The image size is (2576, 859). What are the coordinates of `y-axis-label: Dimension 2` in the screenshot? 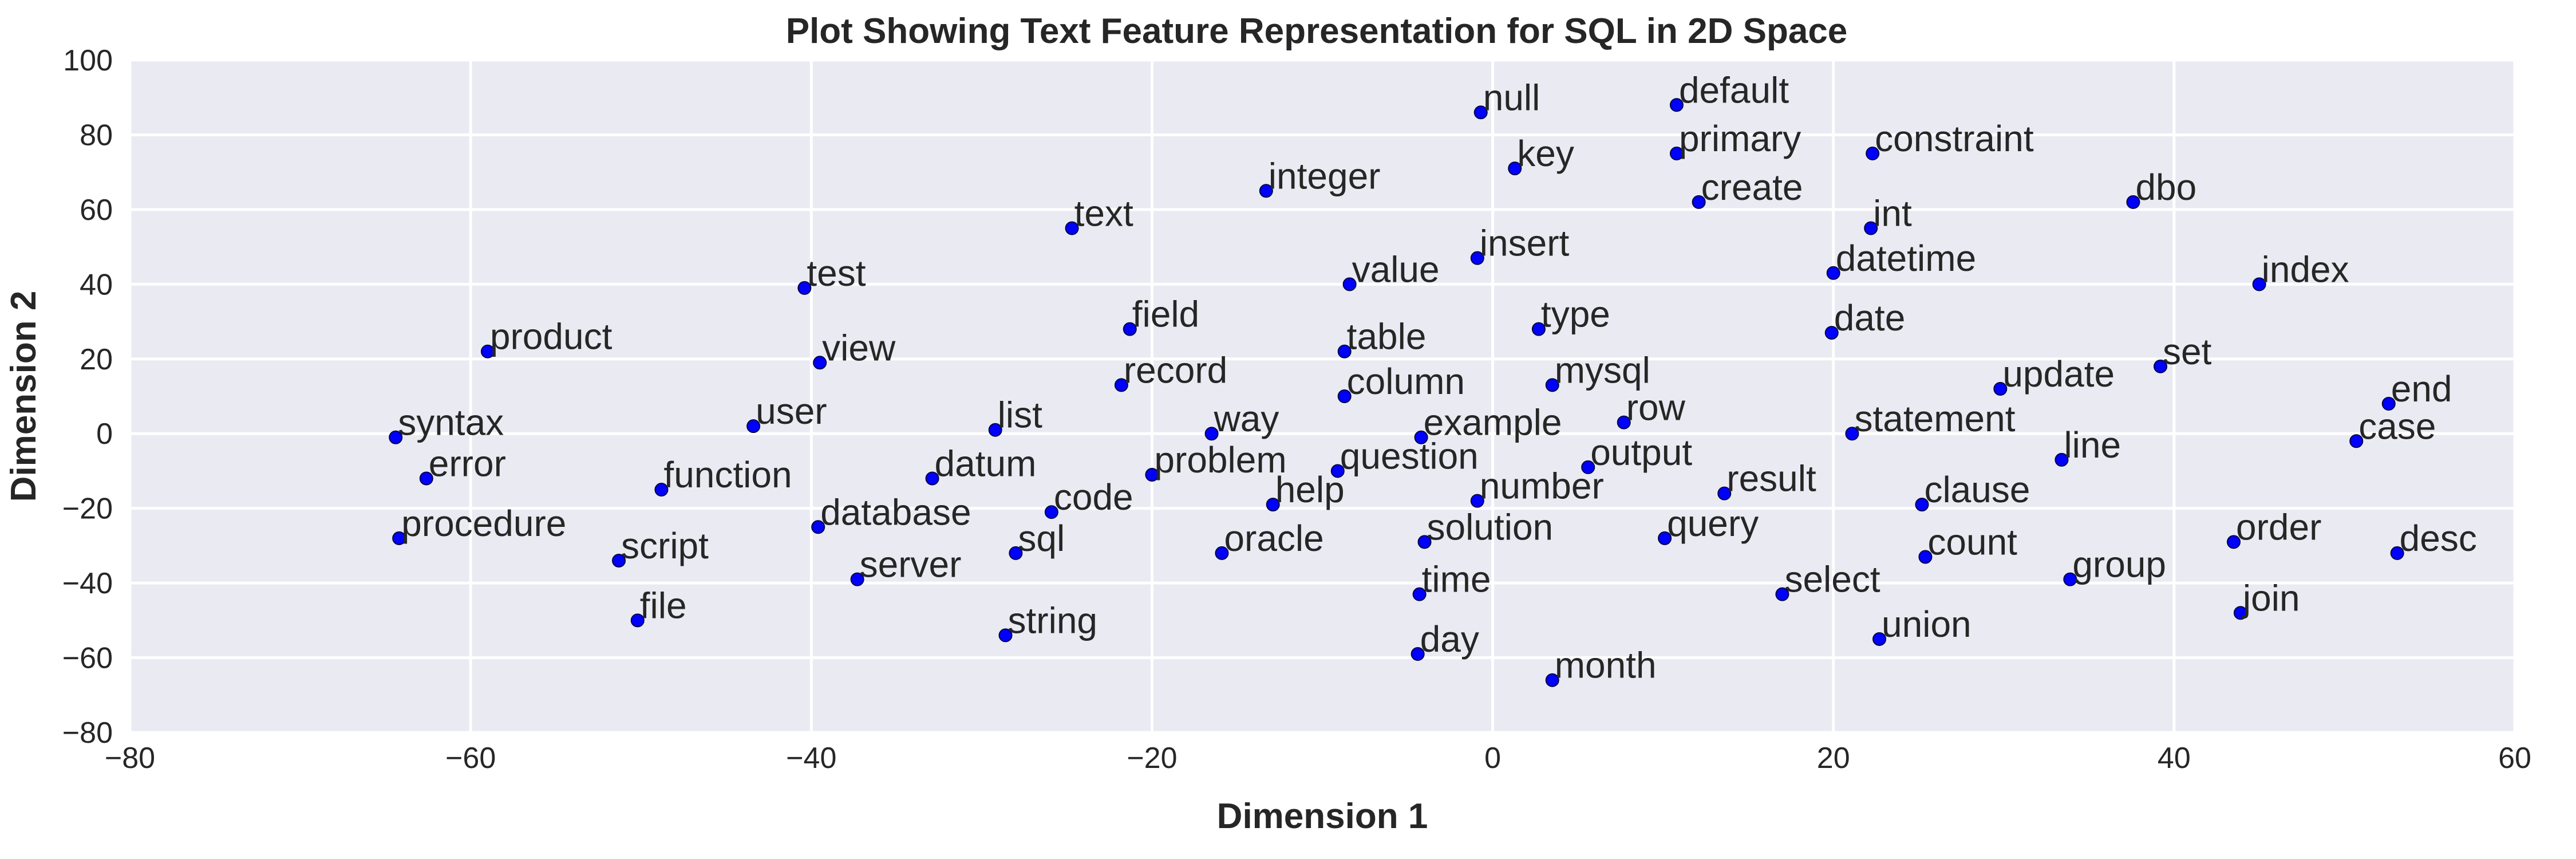 It's located at (24, 396).